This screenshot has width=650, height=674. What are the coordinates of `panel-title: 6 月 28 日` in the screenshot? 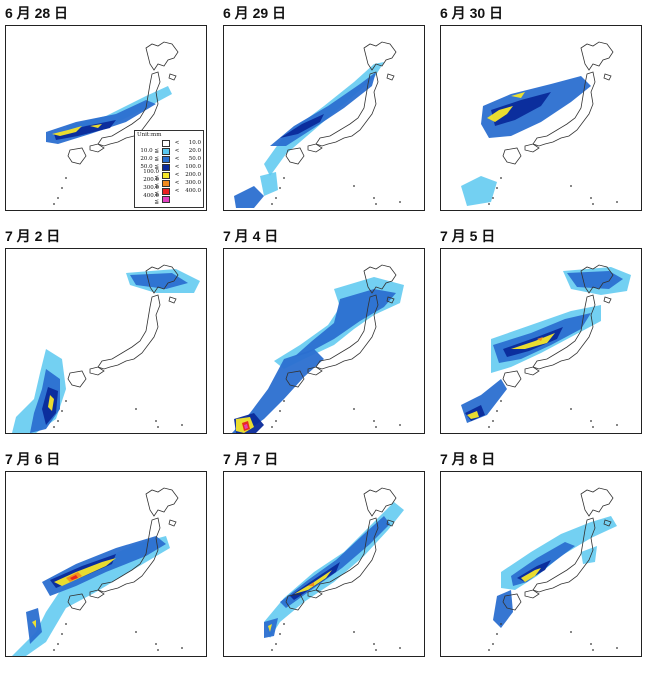 It's located at (37, 13).